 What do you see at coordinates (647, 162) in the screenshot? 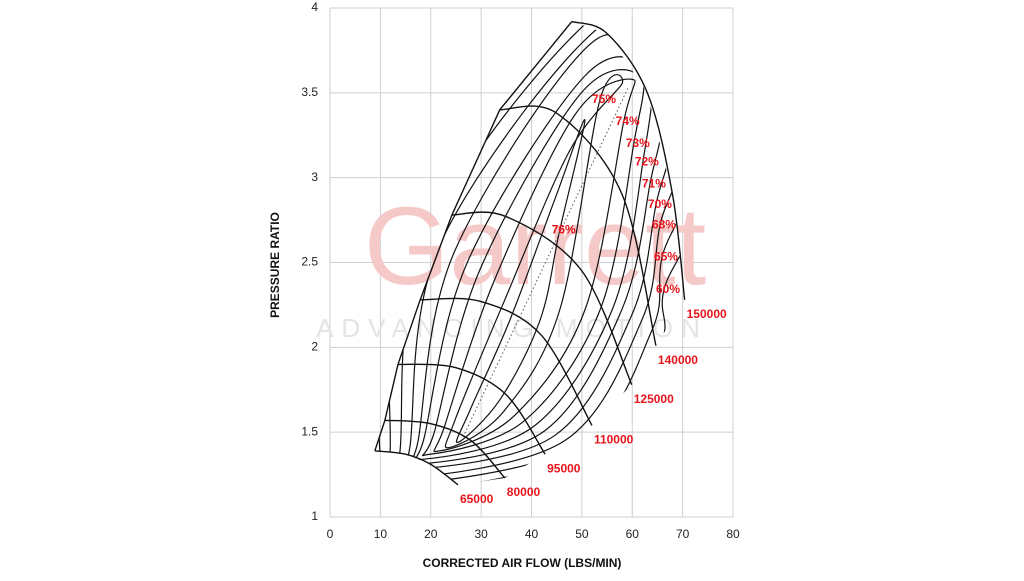
I see `efficiency-label: 72%` at bounding box center [647, 162].